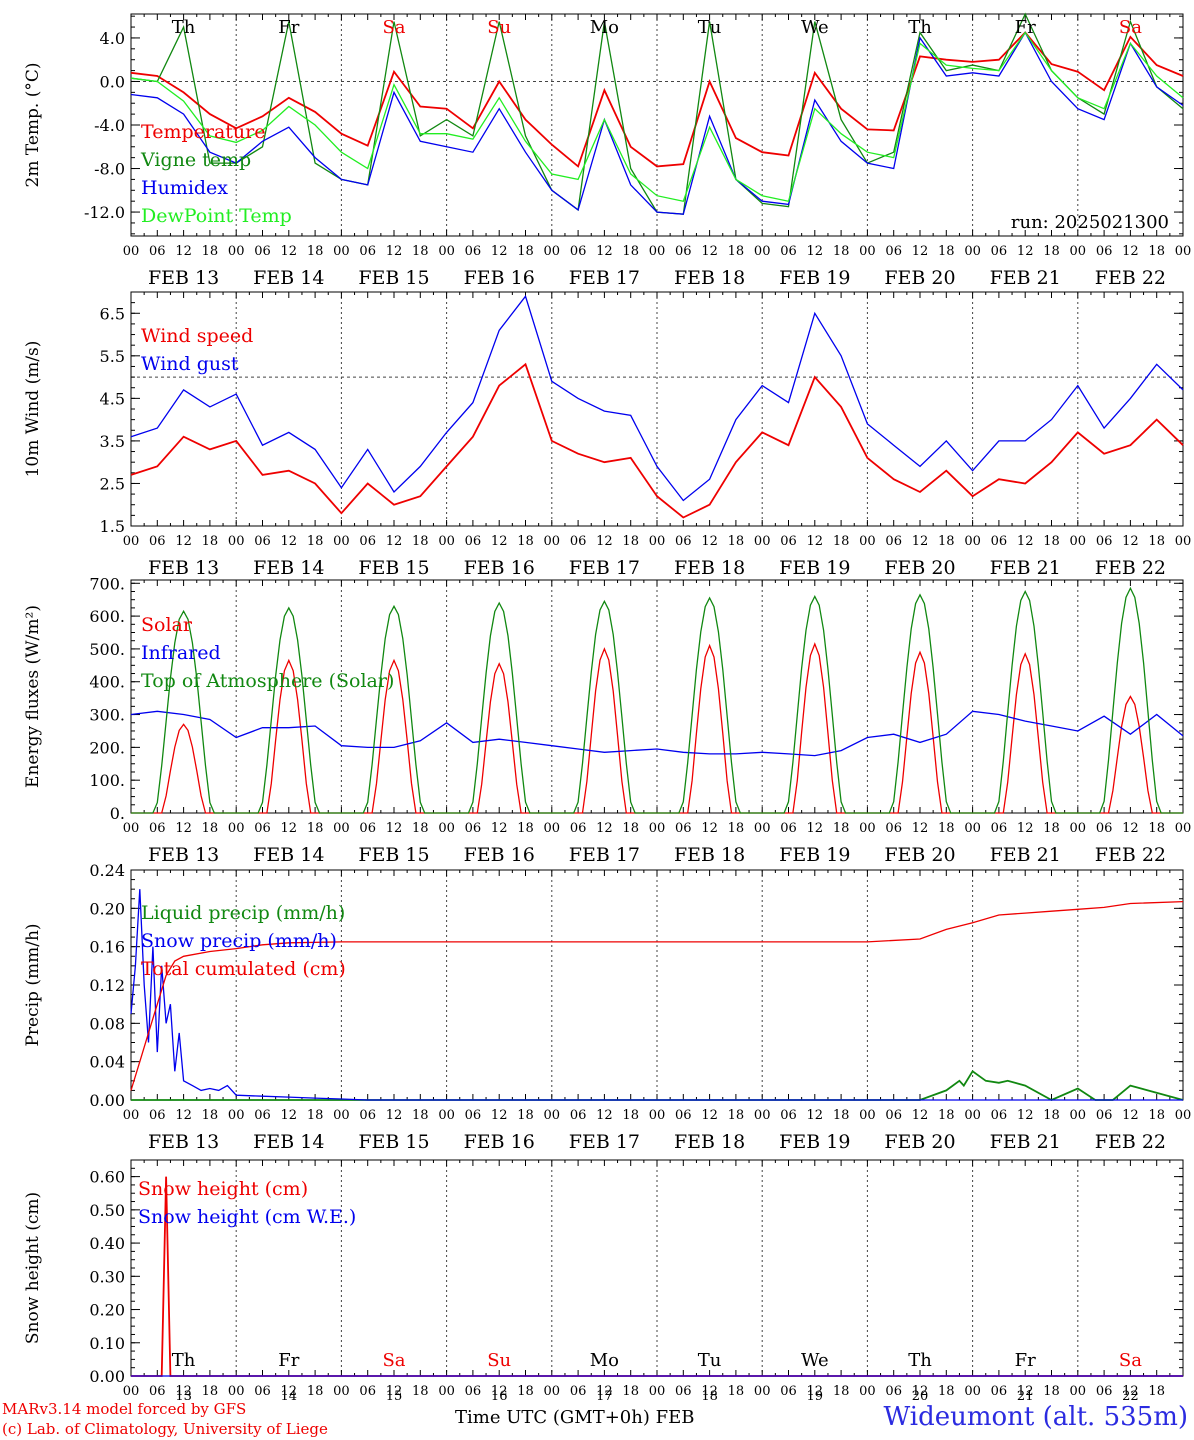 The height and width of the screenshot is (1440, 1194). Describe the element at coordinates (183, 568) in the screenshot. I see `date-label: FEB 13` at that location.